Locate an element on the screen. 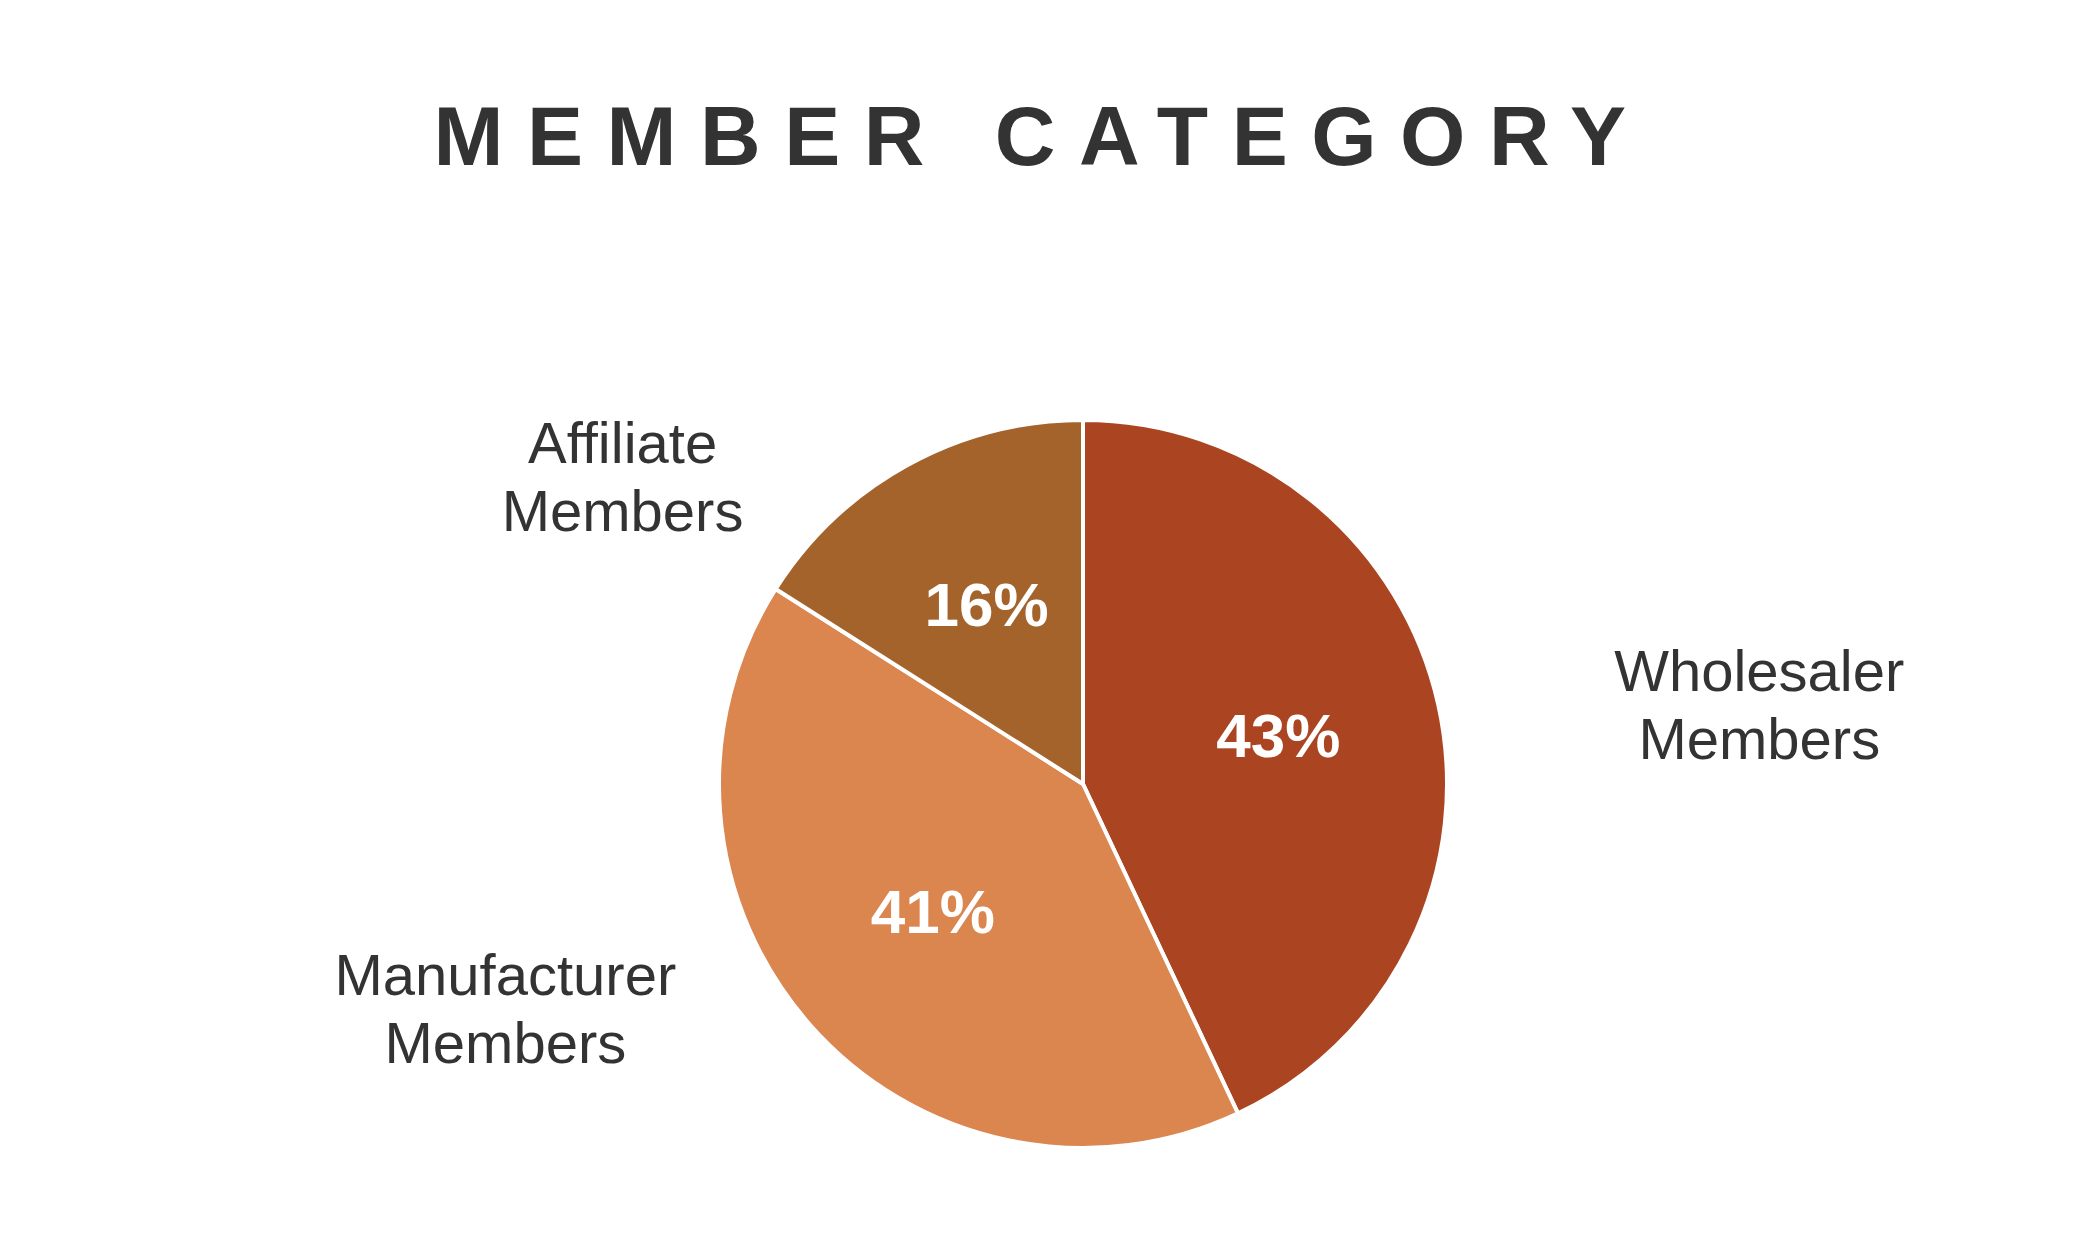  slice-label: Wholesaler Members is located at coordinates (1759, 704).